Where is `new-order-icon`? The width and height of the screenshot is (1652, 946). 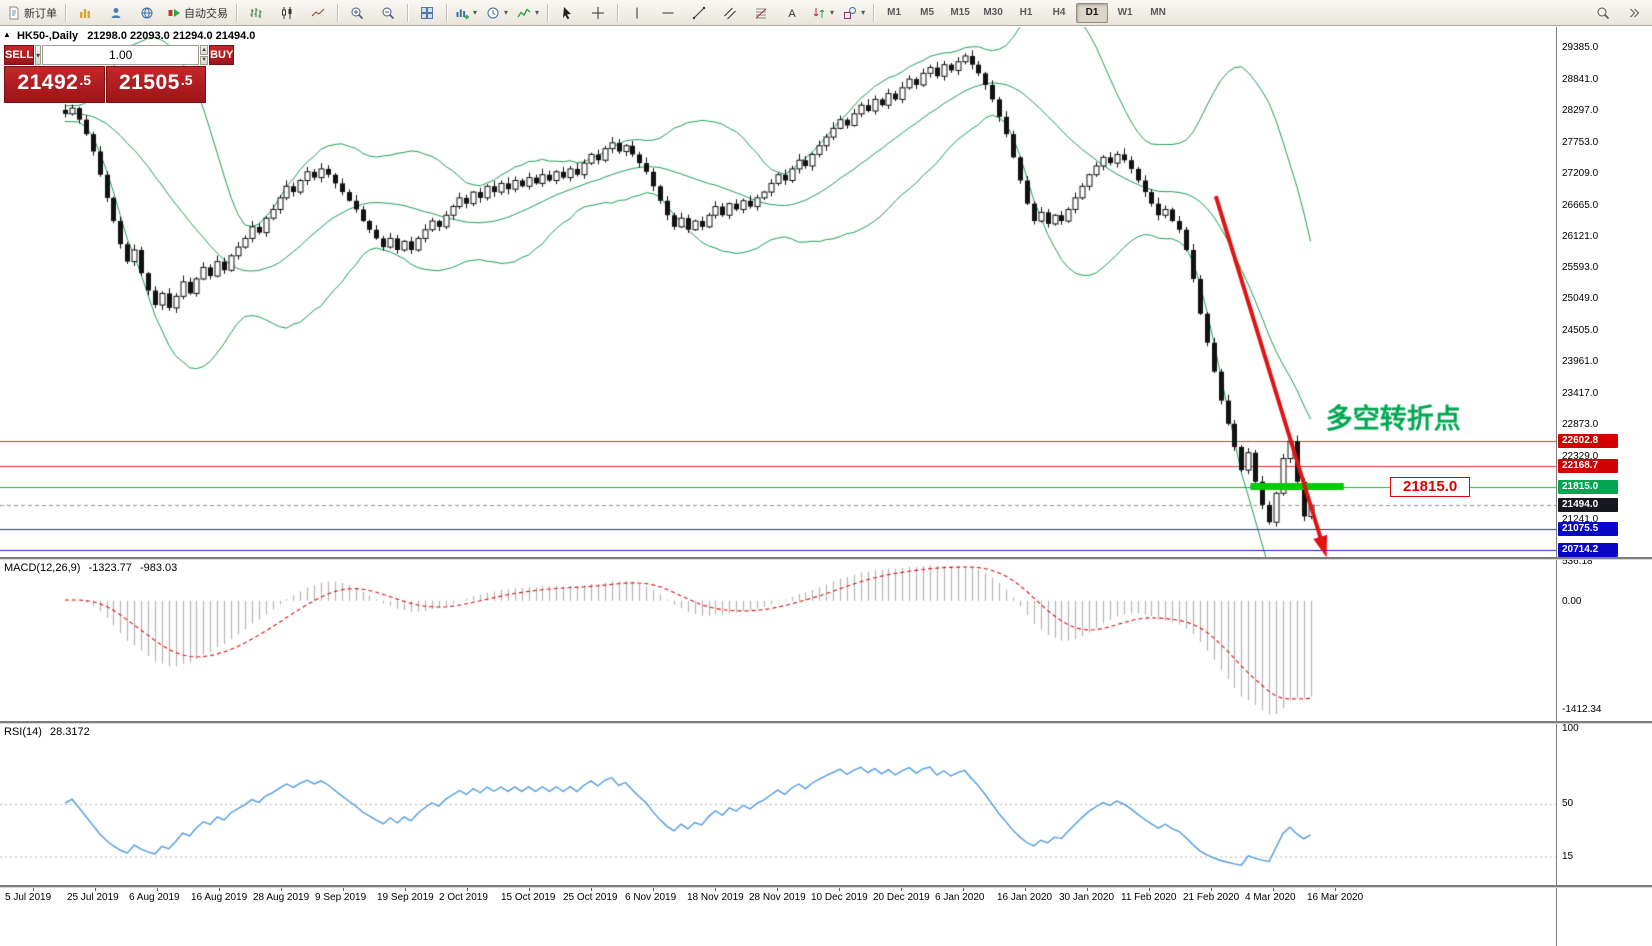 new-order-icon is located at coordinates (14, 12).